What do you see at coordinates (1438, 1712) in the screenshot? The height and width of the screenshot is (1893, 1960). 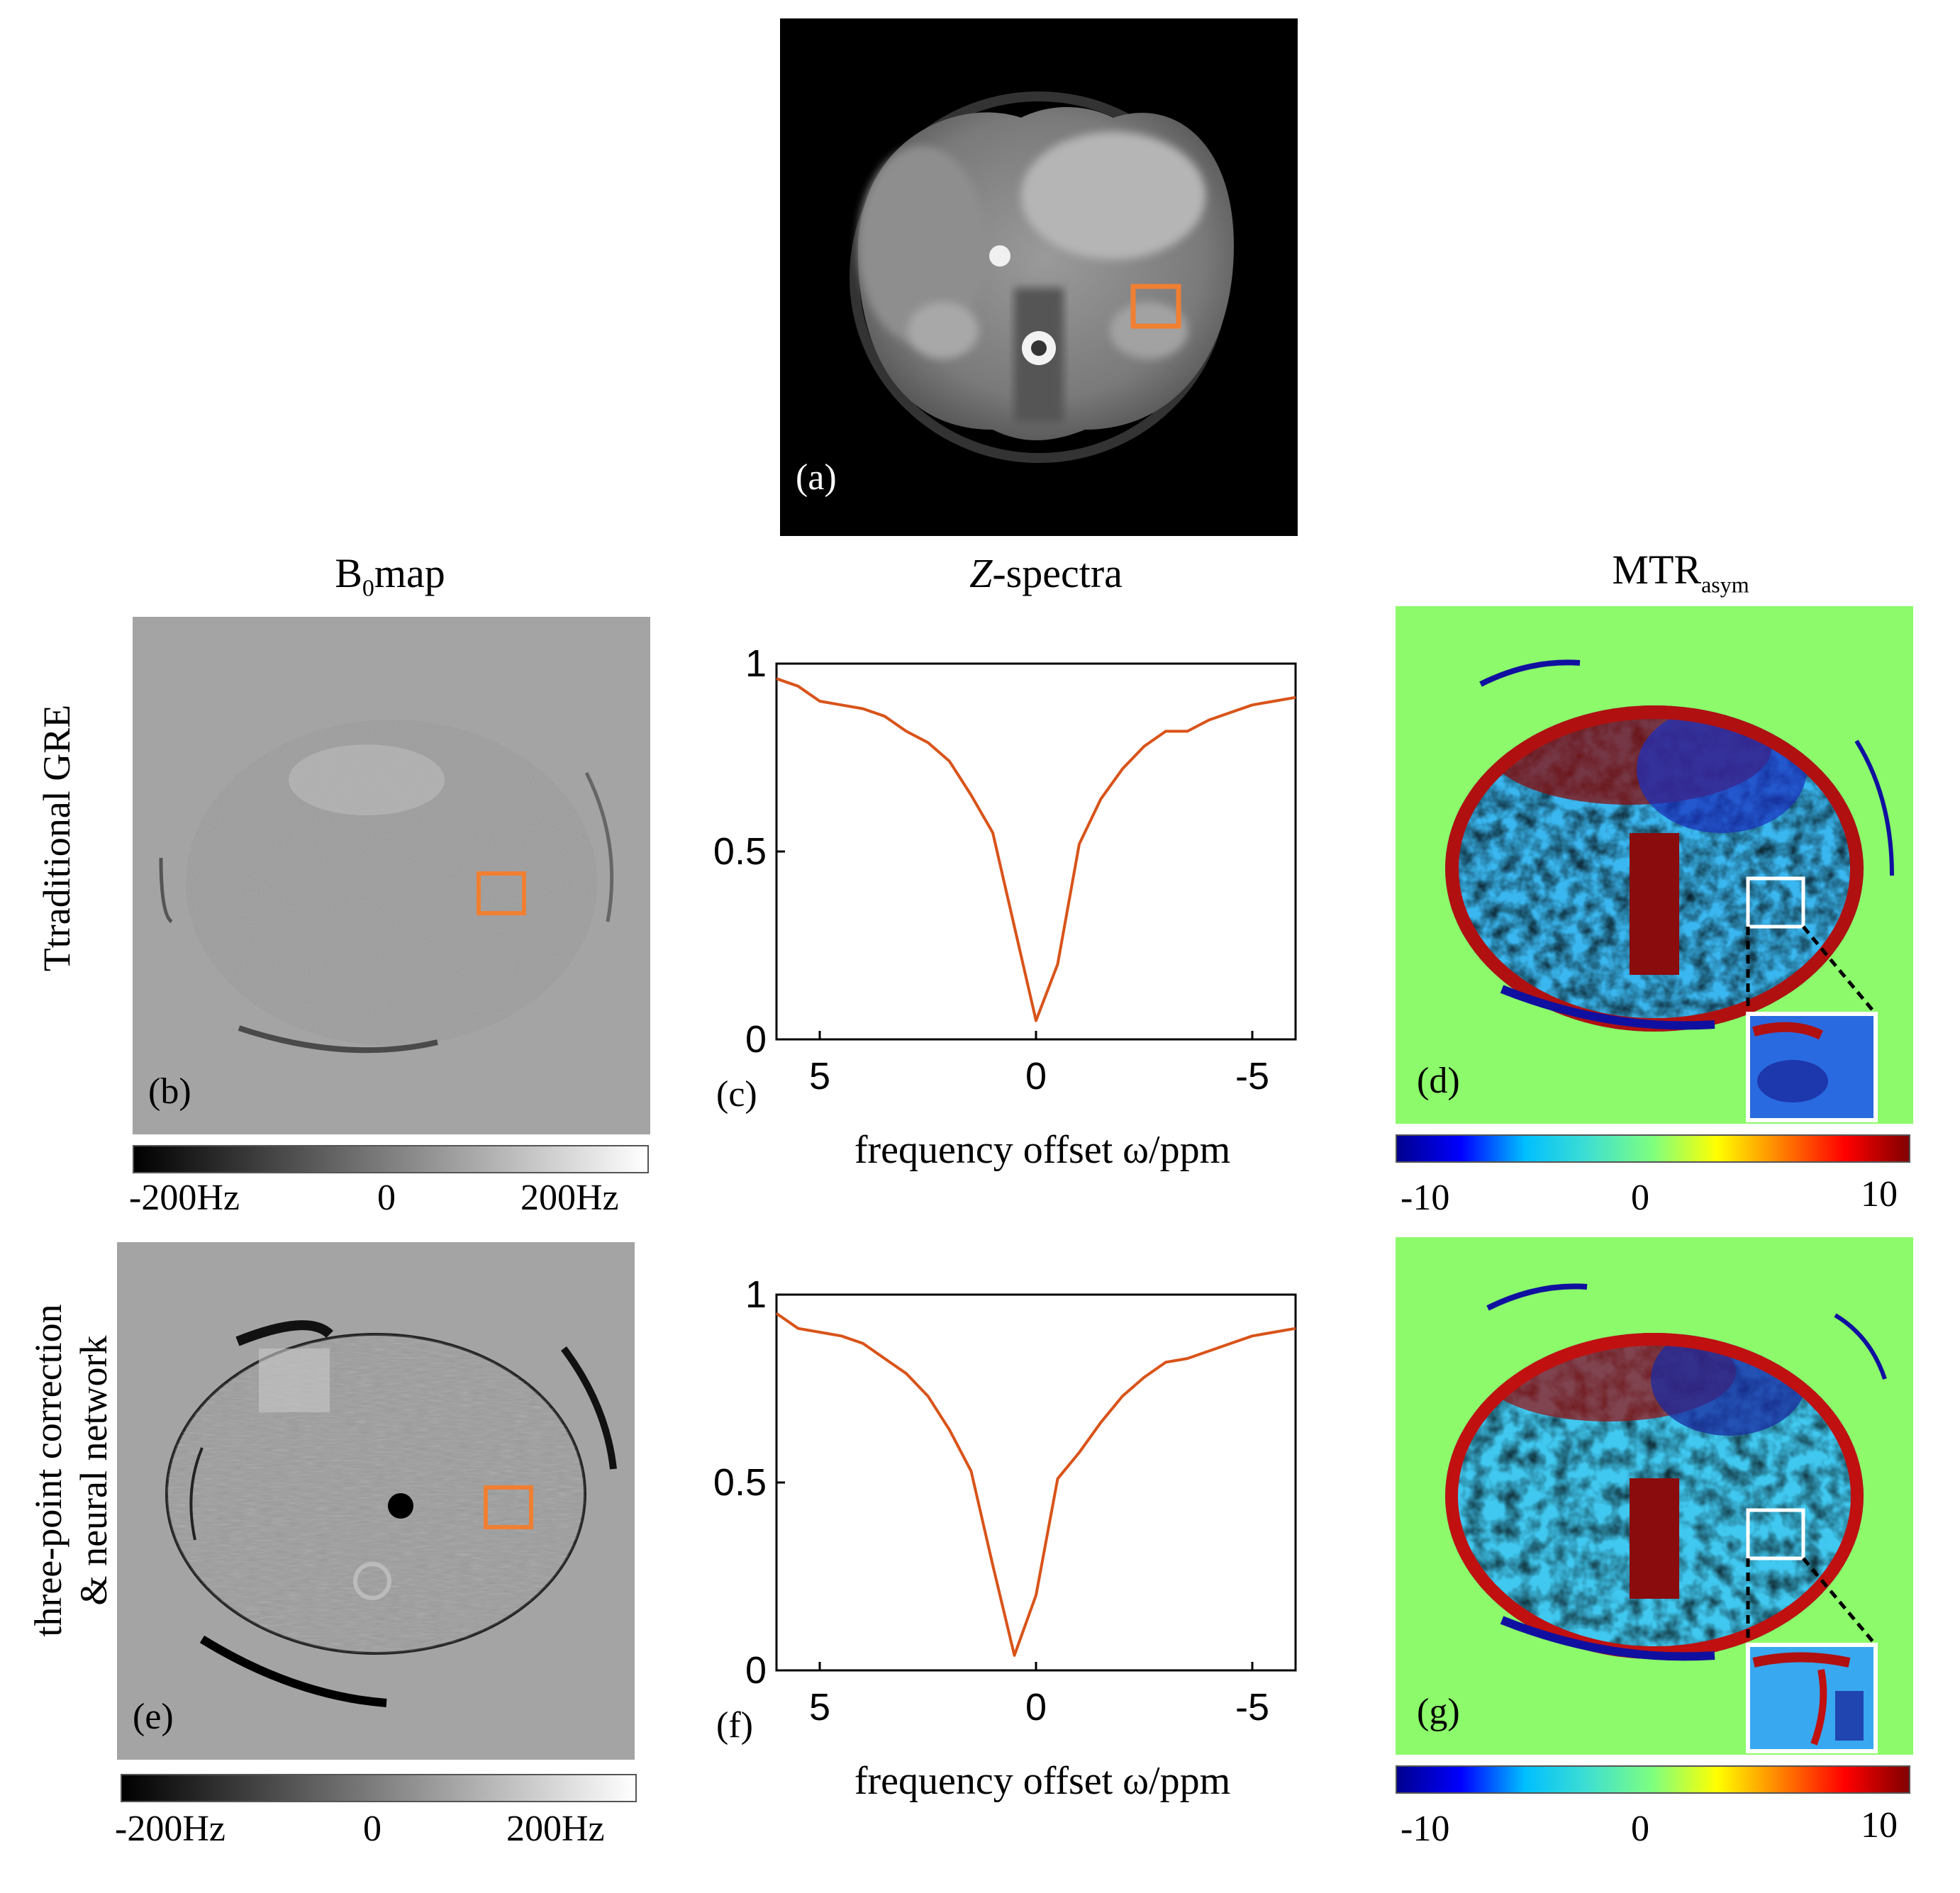 I see `panel-letter: (g)` at bounding box center [1438, 1712].